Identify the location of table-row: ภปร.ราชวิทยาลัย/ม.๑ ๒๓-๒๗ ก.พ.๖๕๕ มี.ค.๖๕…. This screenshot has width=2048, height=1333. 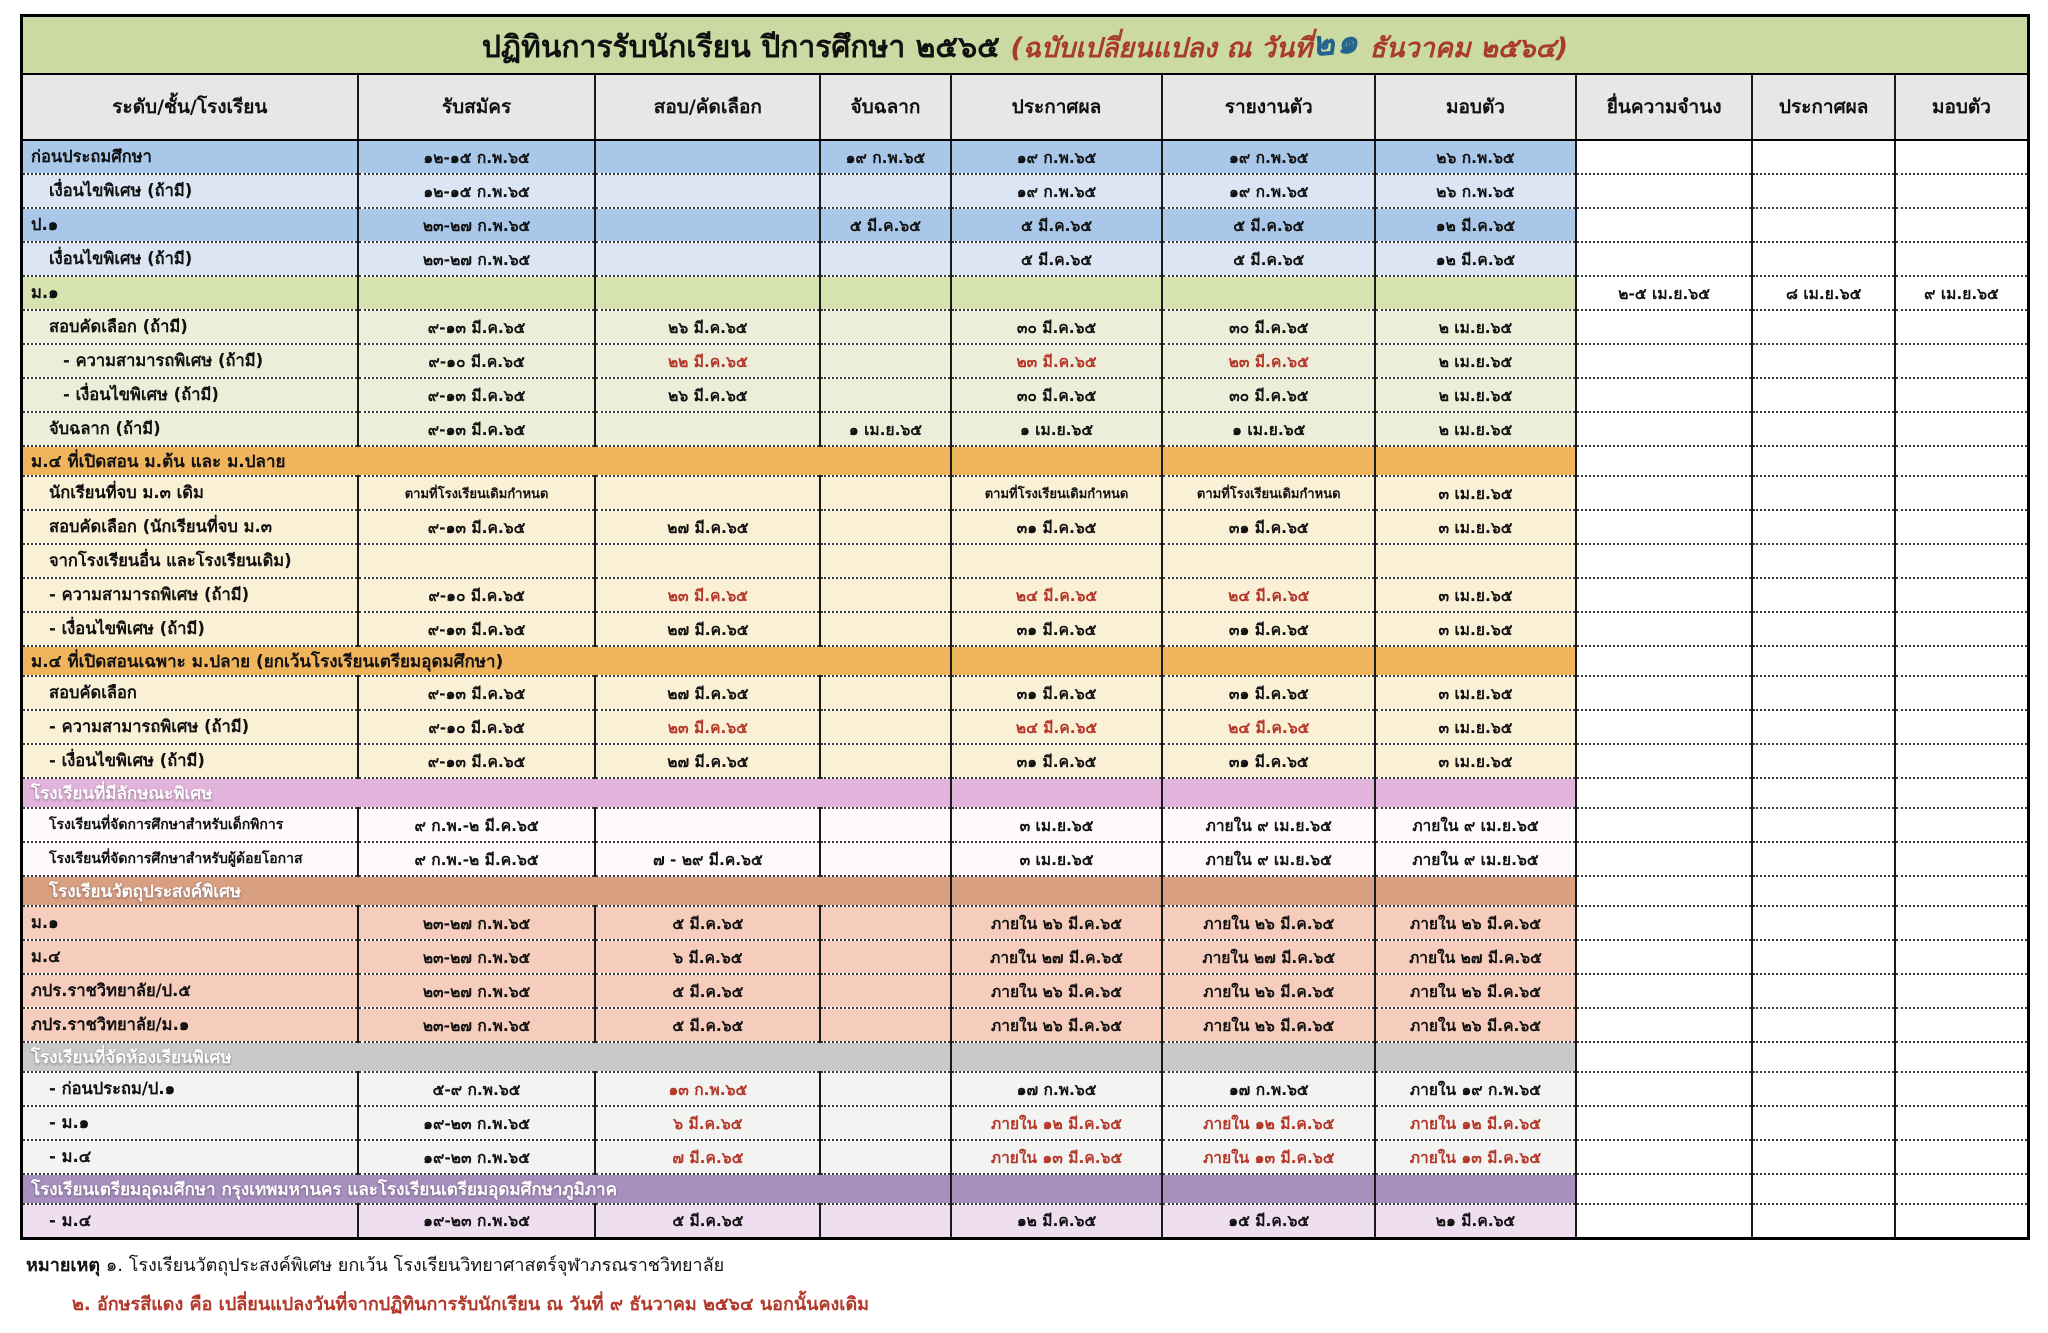
(1025, 1025).